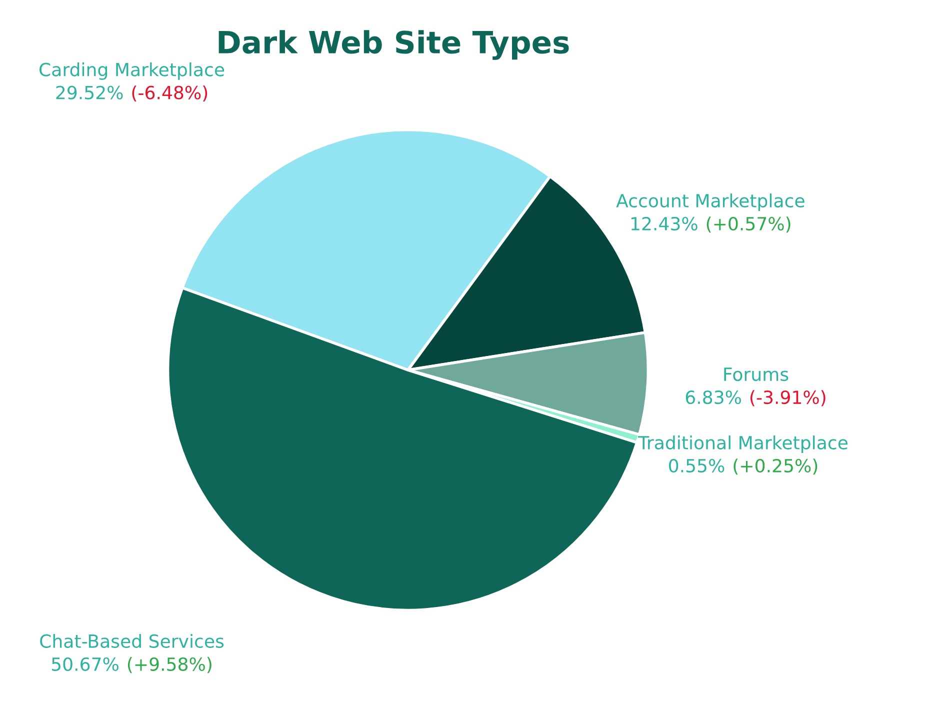 The image size is (936, 702). I want to click on text: (-6.48%), so click(170, 93).